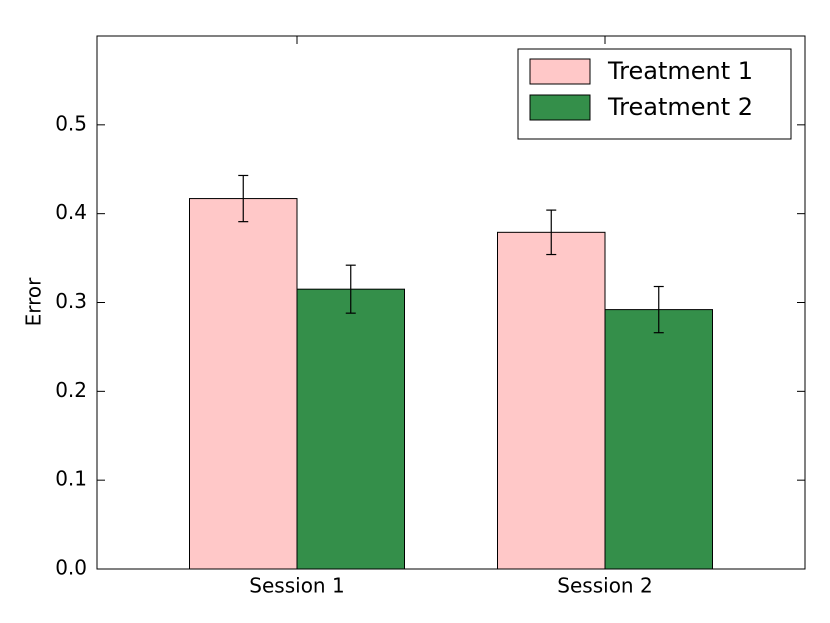  Describe the element at coordinates (71, 479) in the screenshot. I see `y-tick-label: 0.1` at that location.